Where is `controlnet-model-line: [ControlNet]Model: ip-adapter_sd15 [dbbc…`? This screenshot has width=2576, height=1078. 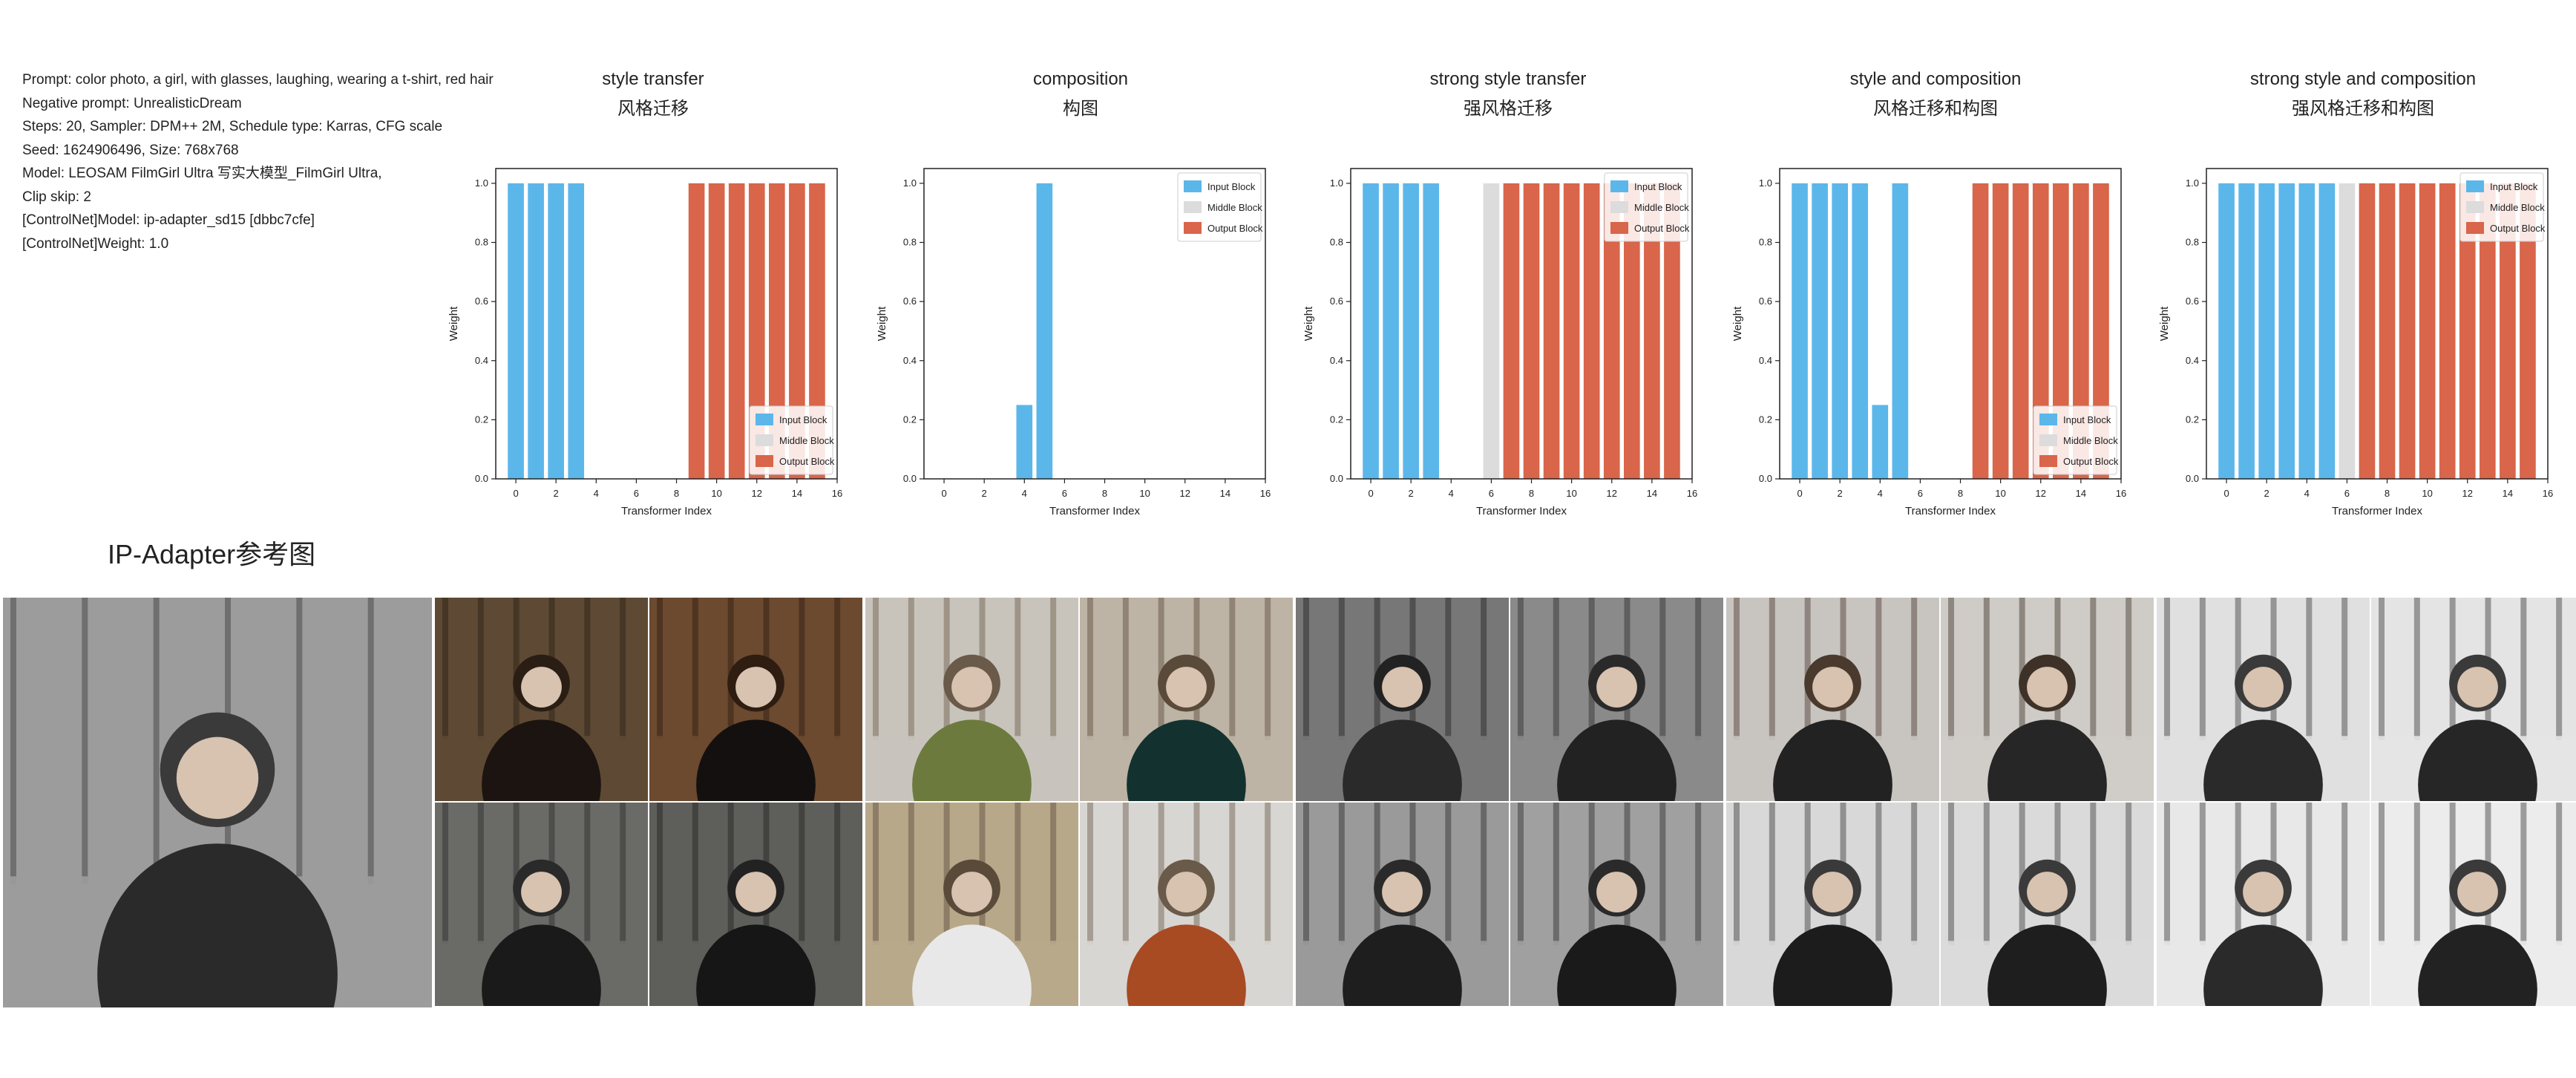 controlnet-model-line: [ControlNet]Model: ip-adapter_sd15 [dbbc… is located at coordinates (168, 220).